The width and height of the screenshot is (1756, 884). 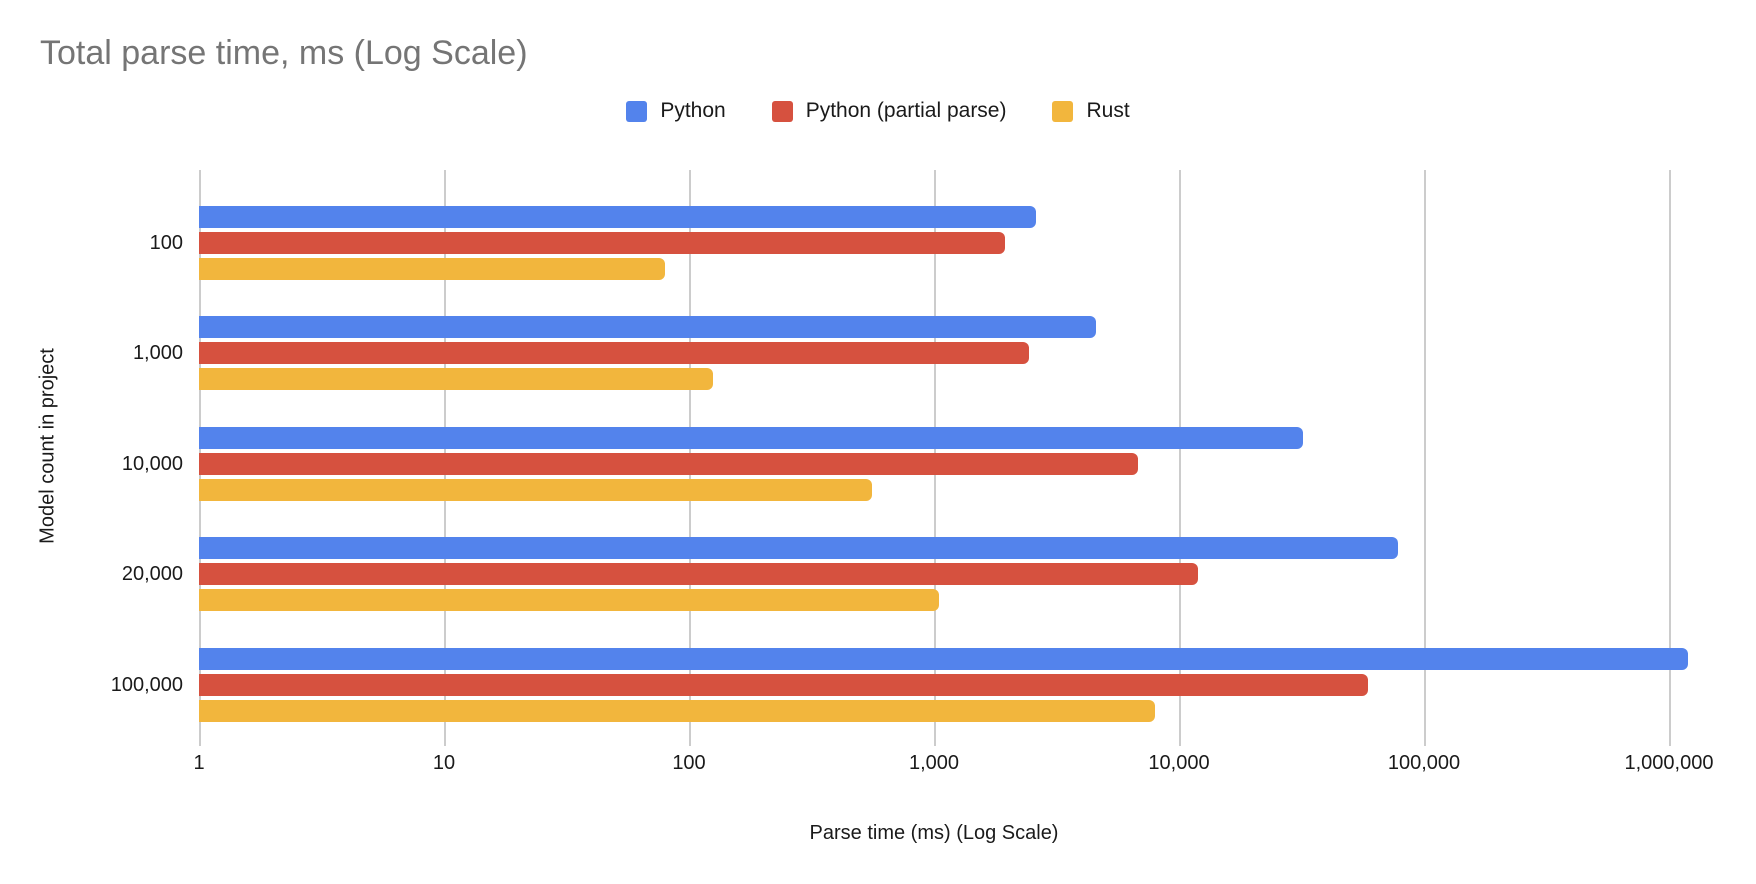 I want to click on legend-label: Python, so click(x=693, y=110).